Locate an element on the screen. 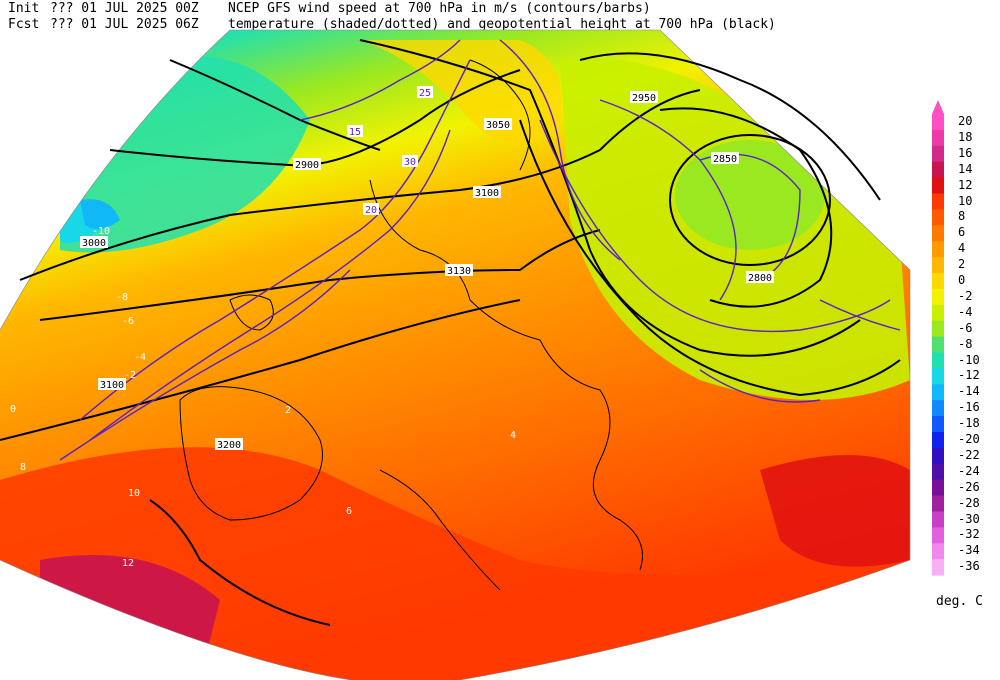  height-label: 2850 is located at coordinates (725, 159).